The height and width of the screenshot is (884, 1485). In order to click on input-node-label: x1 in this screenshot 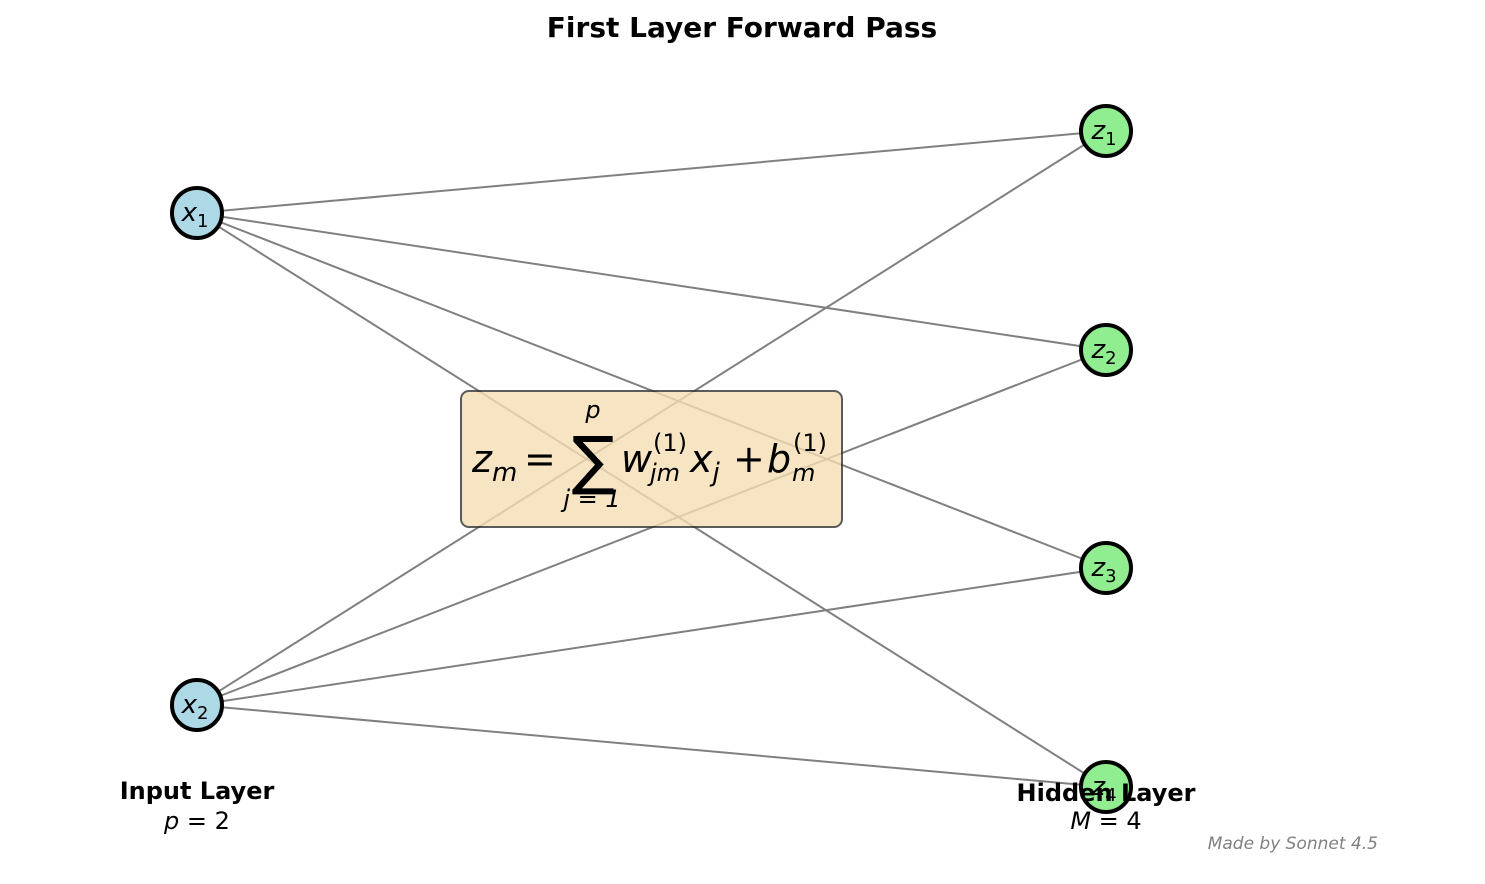, I will do `click(195, 215)`.